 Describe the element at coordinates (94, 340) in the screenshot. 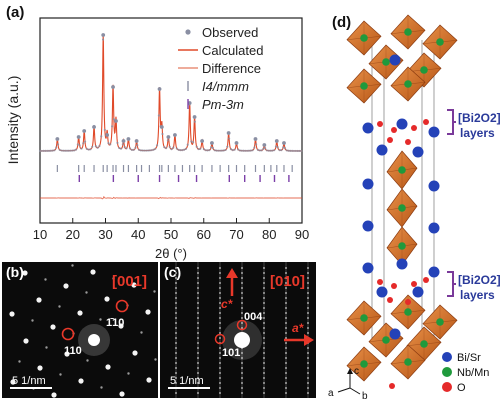

I see `central-beam` at that location.